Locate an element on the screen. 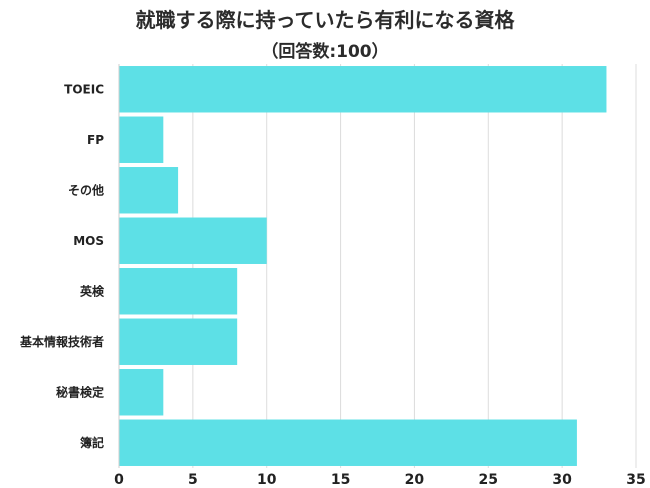  x-tick-label: 5 is located at coordinates (193, 480).